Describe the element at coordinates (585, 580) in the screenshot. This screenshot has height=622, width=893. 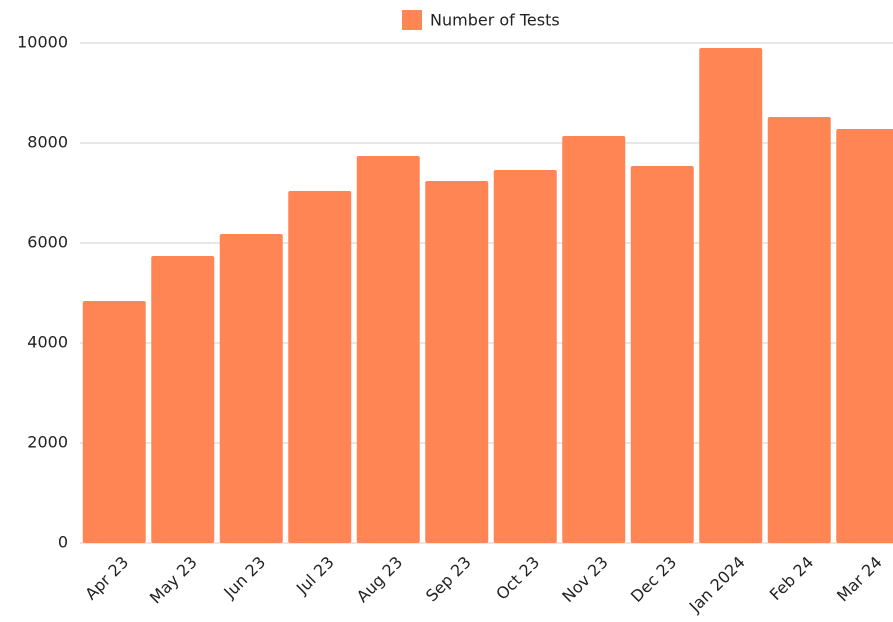
I see `x-tick-label: Nov 23` at that location.